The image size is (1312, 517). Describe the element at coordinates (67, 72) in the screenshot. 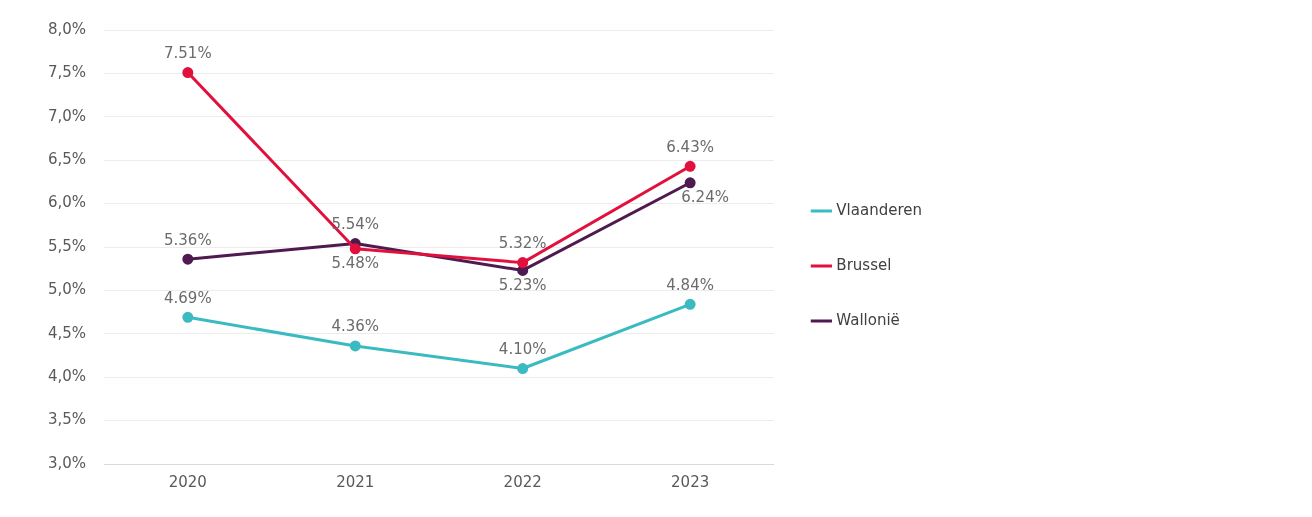

I see `y-tick-label: 7,5%` at that location.